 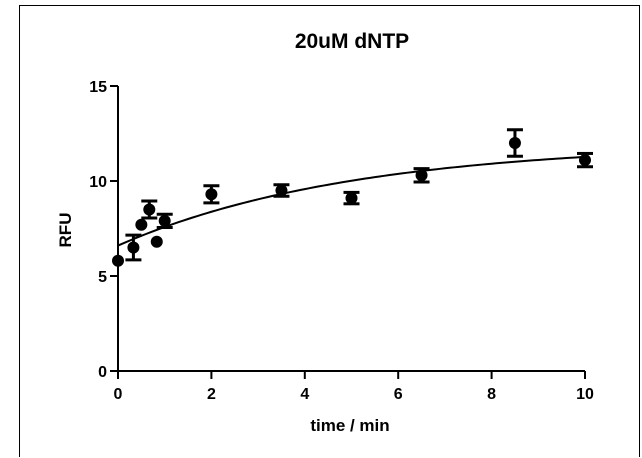 What do you see at coordinates (491, 394) in the screenshot?
I see `x-tick-label: 8` at bounding box center [491, 394].